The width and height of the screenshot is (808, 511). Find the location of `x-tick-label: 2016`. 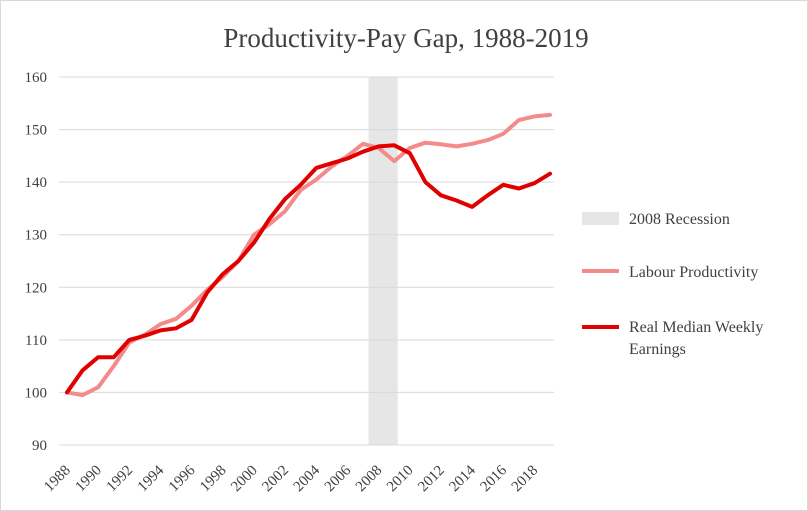

x-tick-label: 2016 is located at coordinates (494, 478).